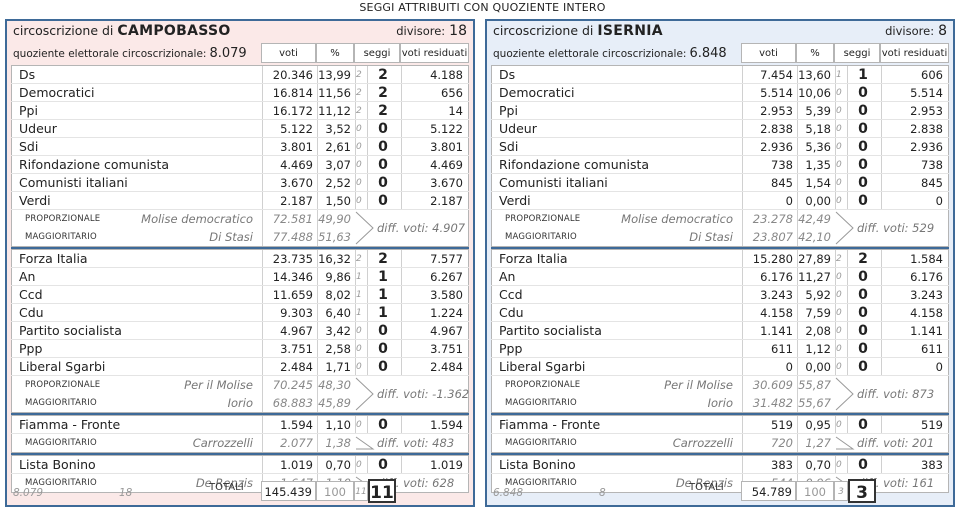  What do you see at coordinates (926, 147) in the screenshot?
I see `party-voti-residuati: 2.936` at bounding box center [926, 147].